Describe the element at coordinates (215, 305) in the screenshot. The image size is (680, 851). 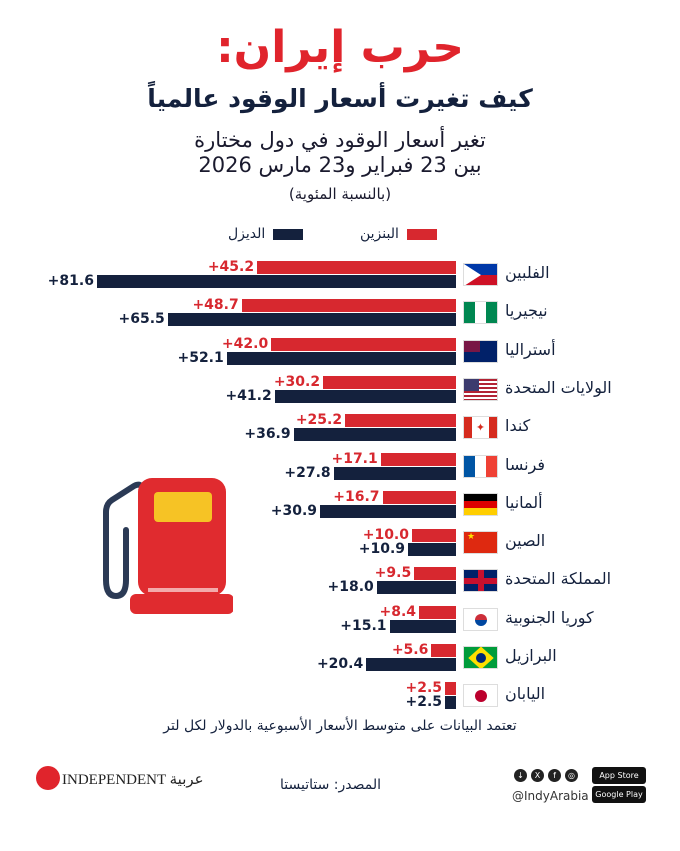
I see `petrol-value-label: +48.7` at that location.